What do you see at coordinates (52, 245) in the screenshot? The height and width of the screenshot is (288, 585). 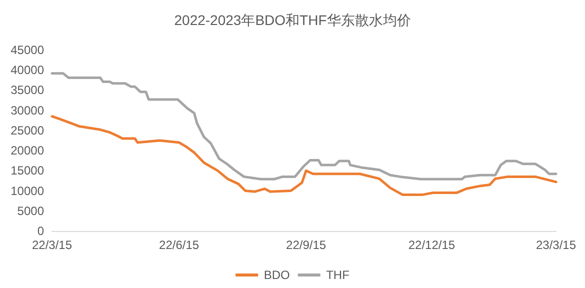 I see `x-tick-label: 22/3/15` at bounding box center [52, 245].